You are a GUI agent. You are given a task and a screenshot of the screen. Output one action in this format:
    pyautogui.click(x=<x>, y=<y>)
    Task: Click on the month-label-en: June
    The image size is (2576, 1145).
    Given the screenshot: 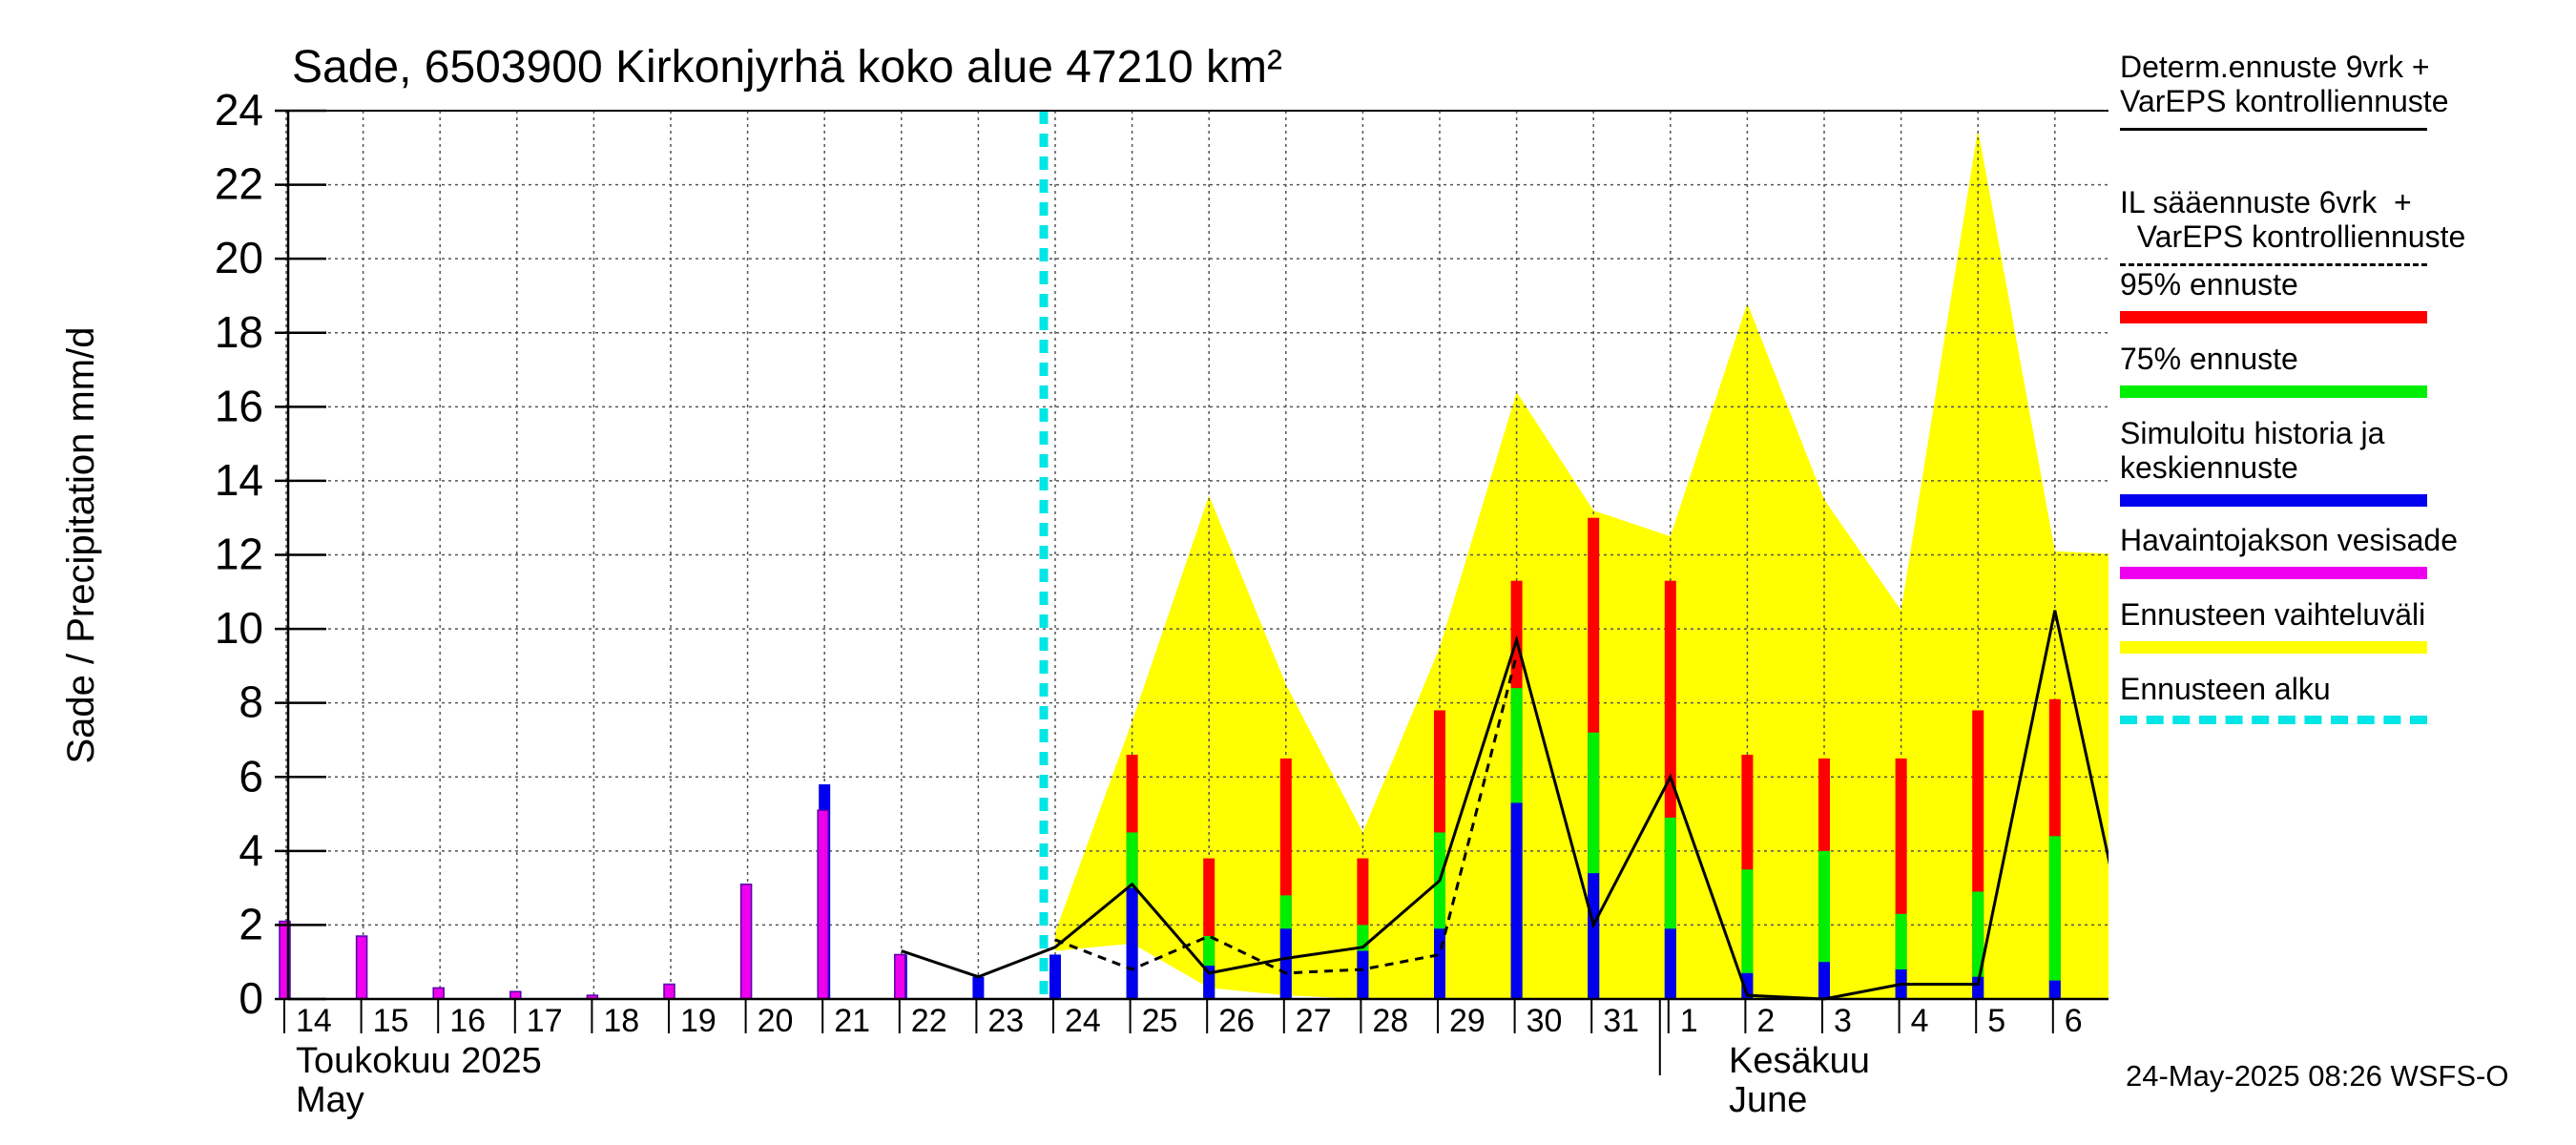 What is the action you would take?
    pyautogui.click(x=1768, y=1100)
    